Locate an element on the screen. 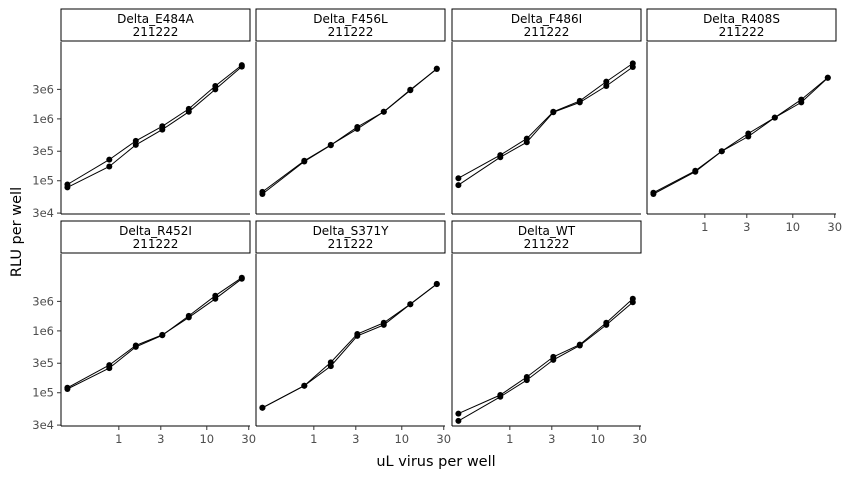 This screenshot has width=852, height=477. facet-title: Delta_F486I is located at coordinates (546, 19).